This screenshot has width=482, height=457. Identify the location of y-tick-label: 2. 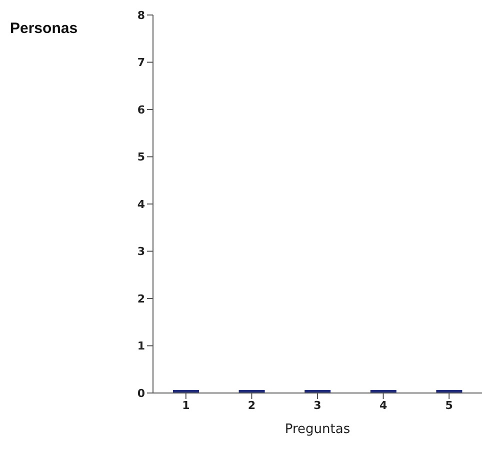
(141, 299).